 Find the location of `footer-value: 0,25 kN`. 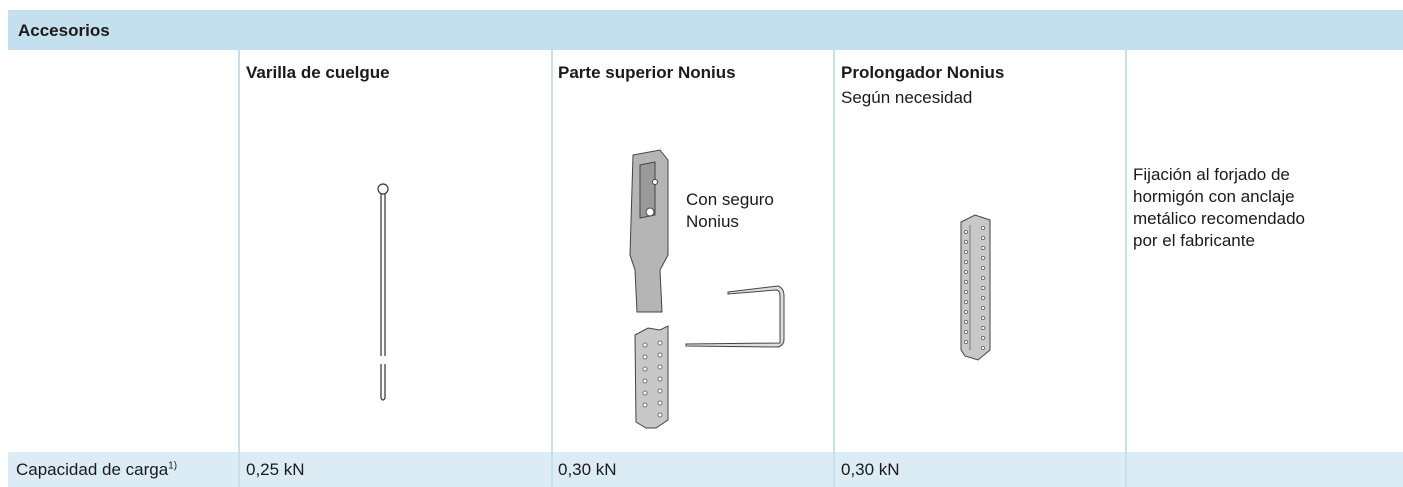

footer-value: 0,25 kN is located at coordinates (275, 469).